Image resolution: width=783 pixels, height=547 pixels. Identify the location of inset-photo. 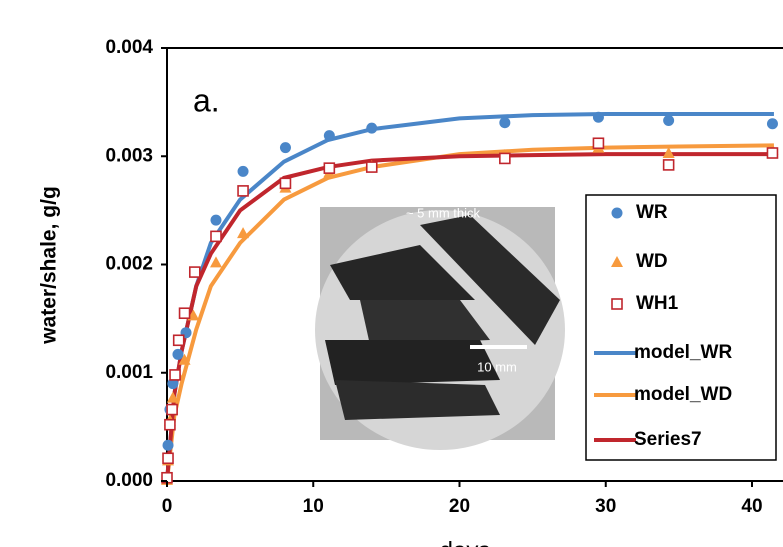
(440, 328).